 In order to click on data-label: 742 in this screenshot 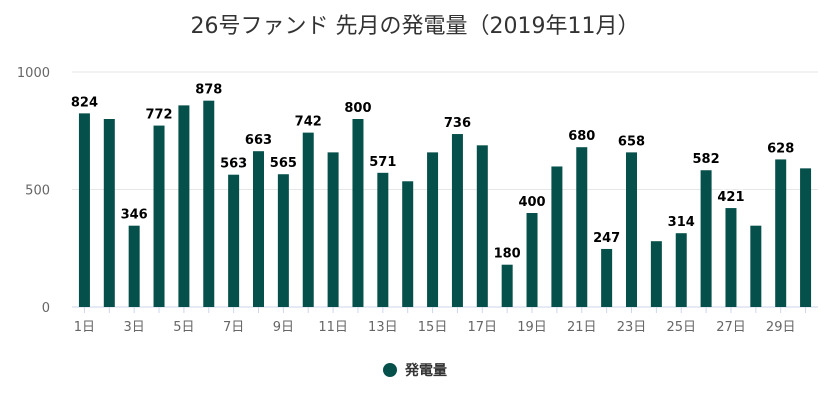, I will do `click(308, 122)`.